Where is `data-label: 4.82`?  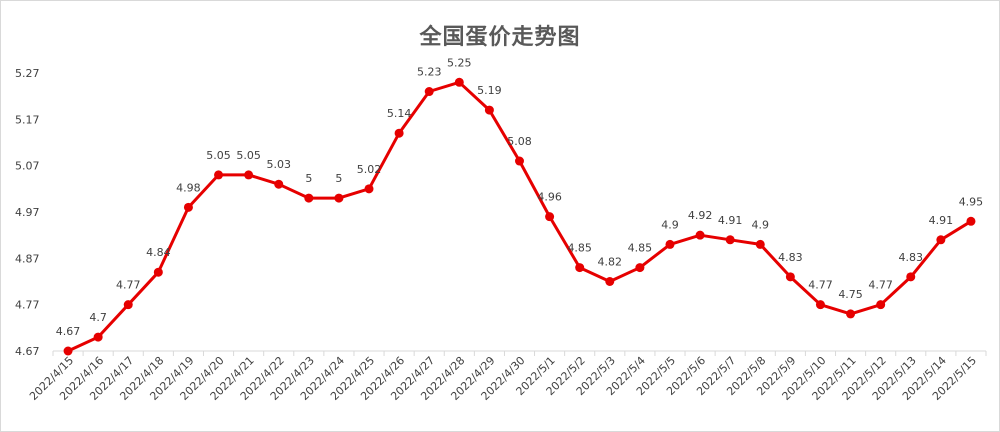 data-label: 4.82 is located at coordinates (610, 262).